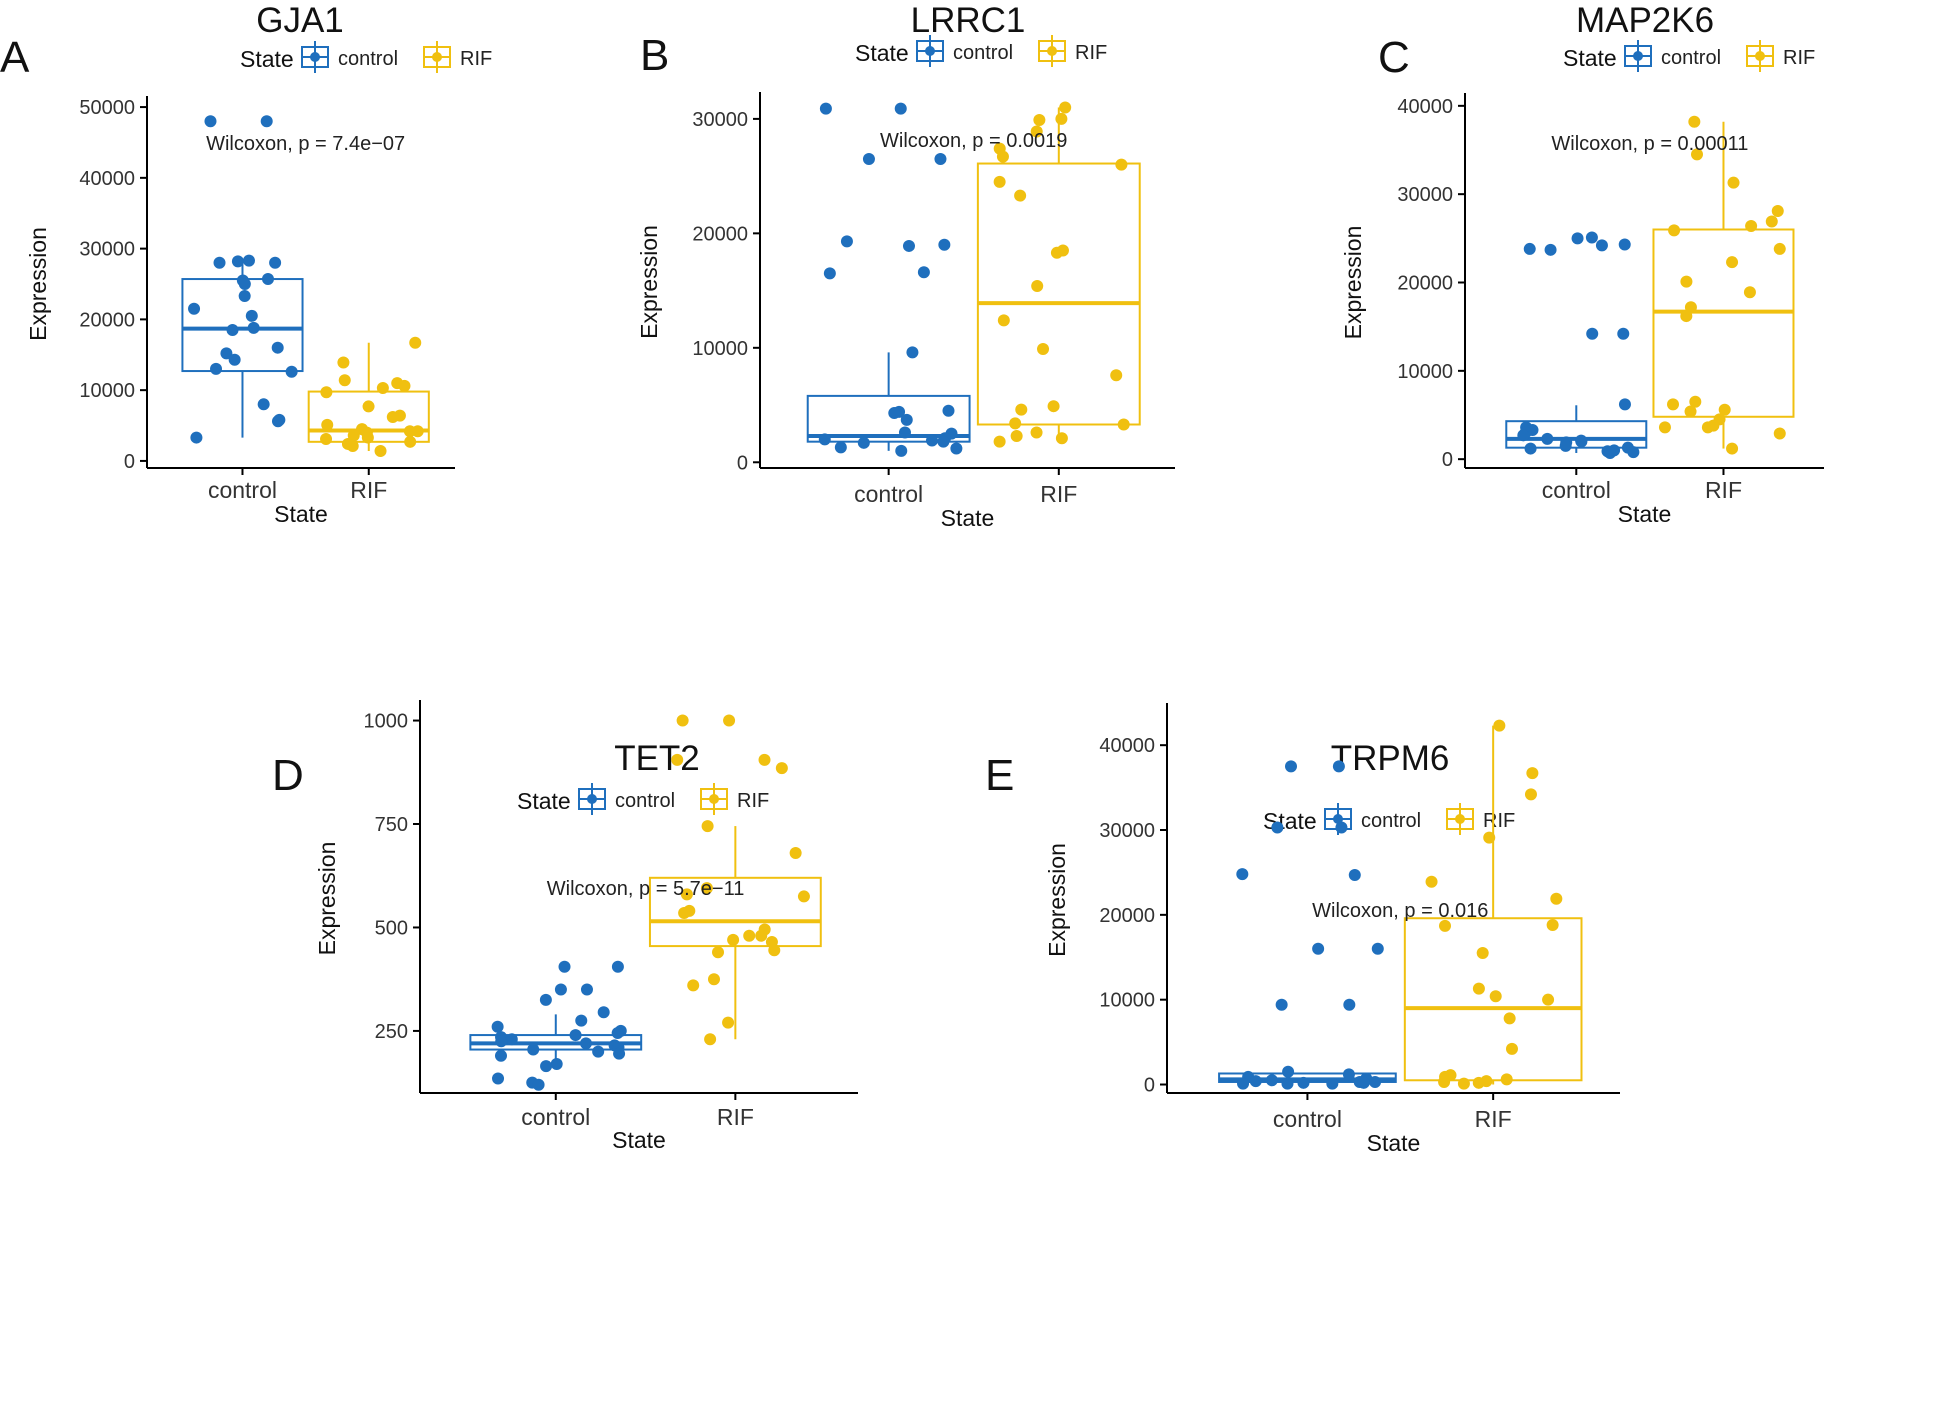  What do you see at coordinates (391, 928) in the screenshot?
I see `y-tick-label: 500` at bounding box center [391, 928].